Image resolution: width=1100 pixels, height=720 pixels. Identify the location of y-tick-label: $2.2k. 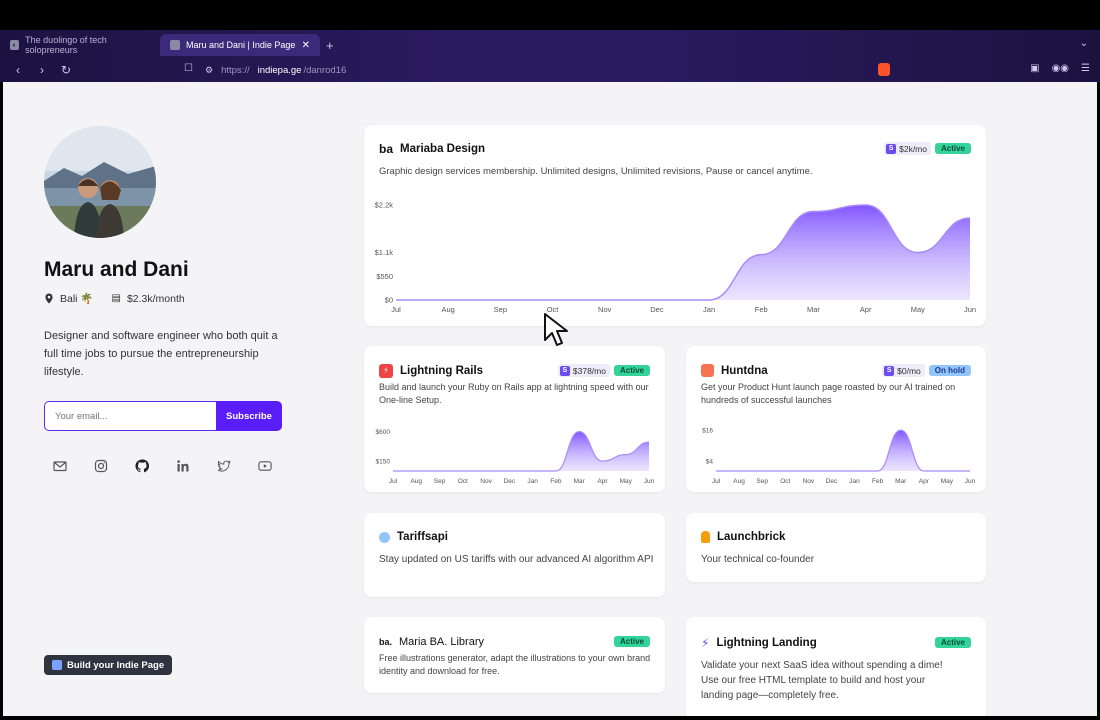
(384, 205).